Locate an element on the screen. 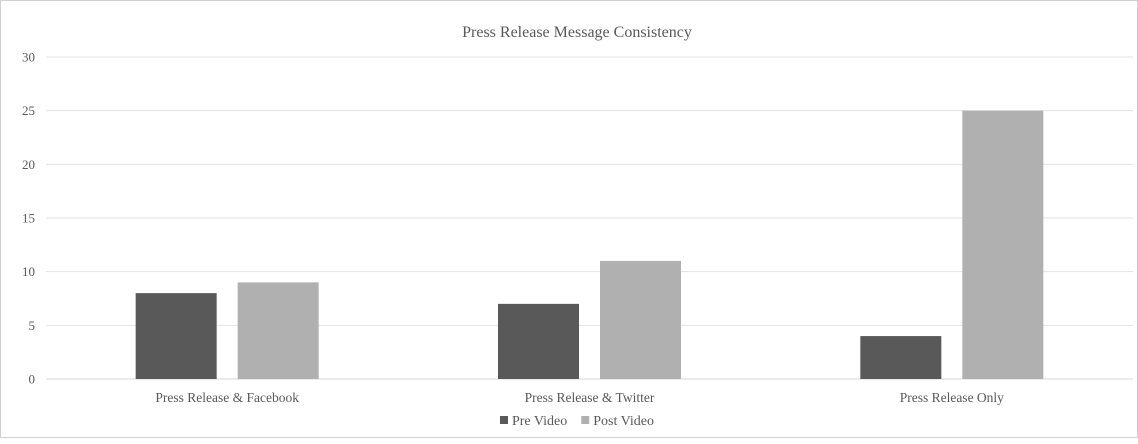  legend: Pre Video Post Video is located at coordinates (576, 421).